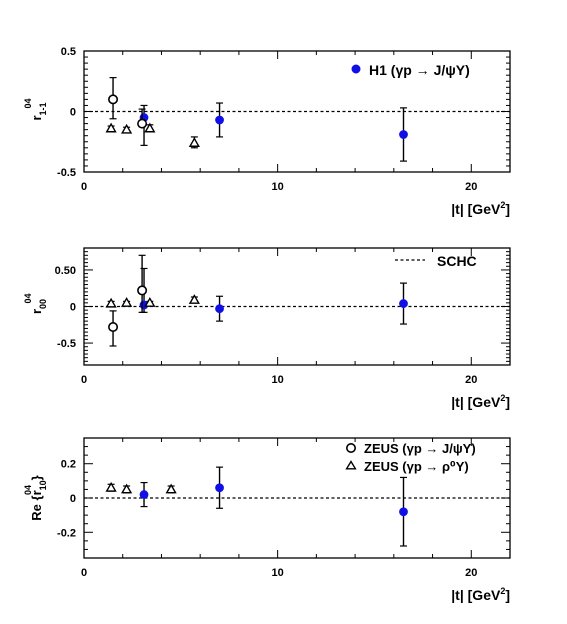 This screenshot has height=624, width=567. What do you see at coordinates (436, 261) in the screenshot?
I see `legend-panel-2: SCHC` at bounding box center [436, 261].